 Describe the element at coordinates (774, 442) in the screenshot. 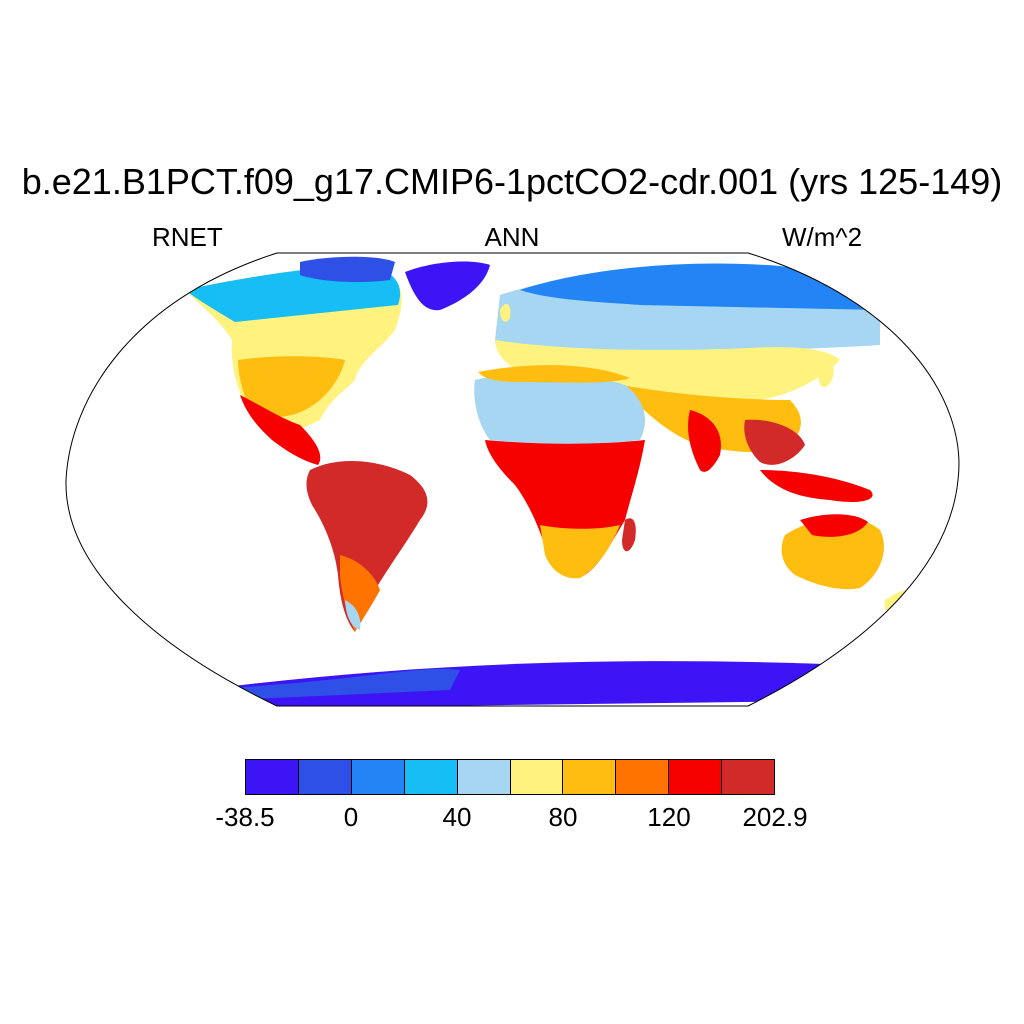

I see `se-asia-region` at that location.